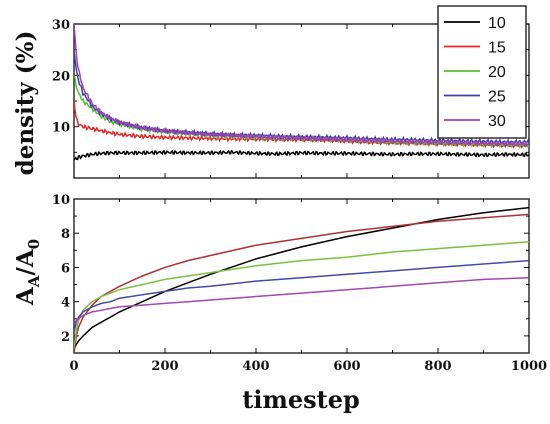 This screenshot has height=424, width=550. Describe the element at coordinates (497, 23) in the screenshot. I see `legend-label-10: 10` at that location.